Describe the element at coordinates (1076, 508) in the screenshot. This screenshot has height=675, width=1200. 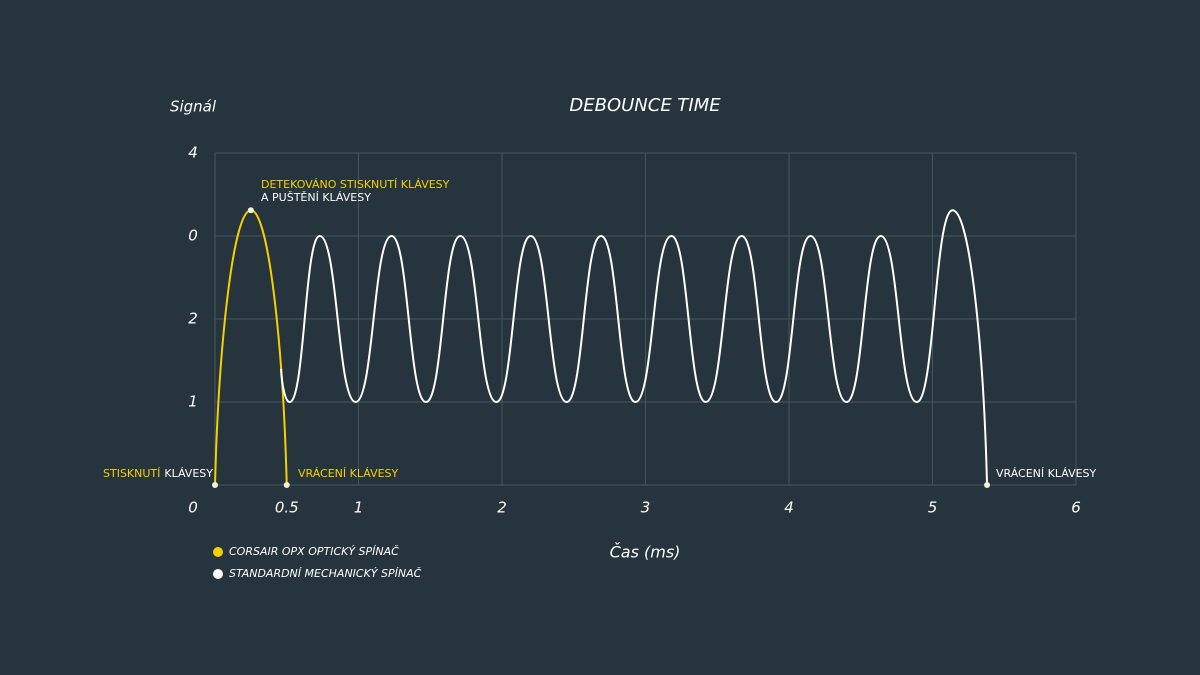
I see `x-tick-label: 6` at that location.